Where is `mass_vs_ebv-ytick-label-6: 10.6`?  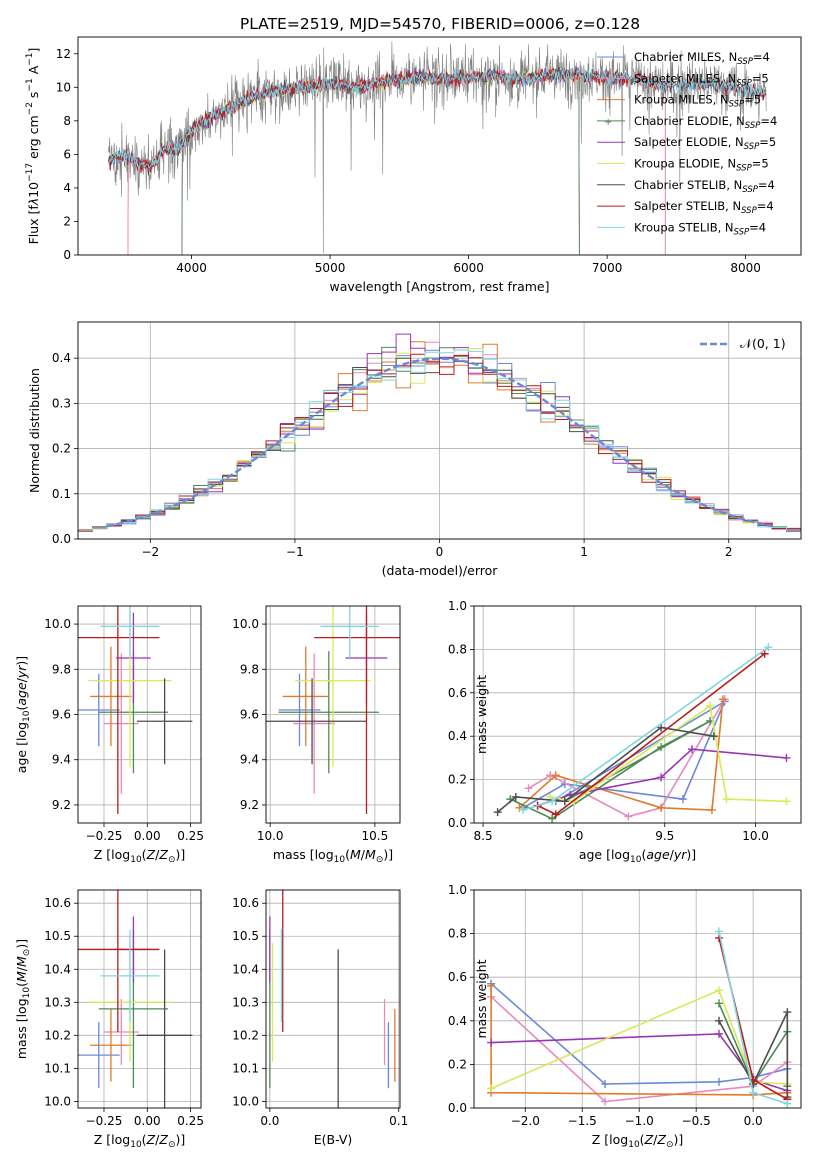 mass_vs_ebv-ytick-label-6: 10.6 is located at coordinates (245, 903).